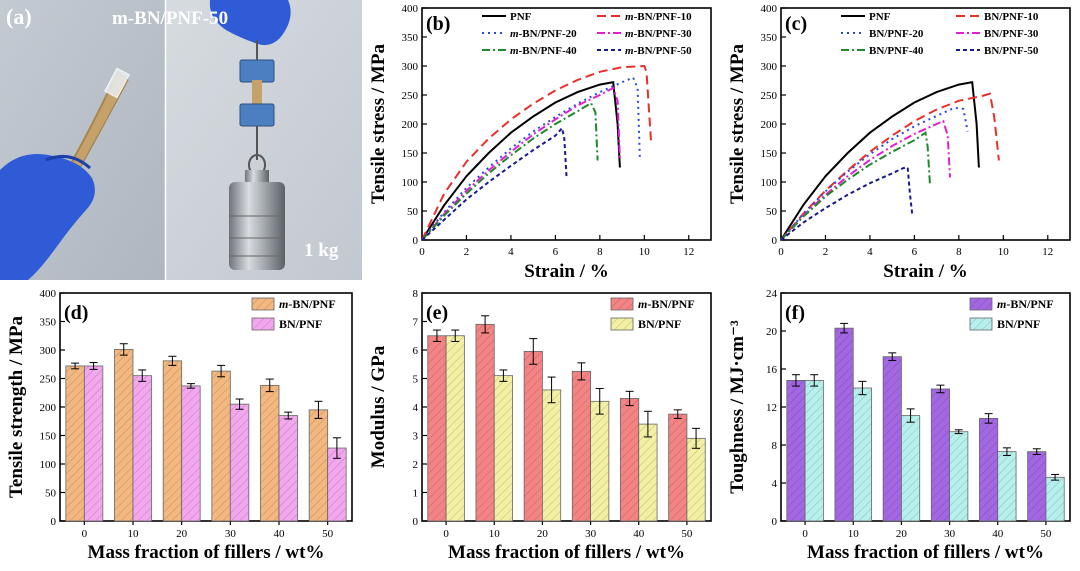 Image resolution: width=1080 pixels, height=571 pixels. What do you see at coordinates (795, 313) in the screenshot?
I see `panel-label-f: (f)` at bounding box center [795, 313].